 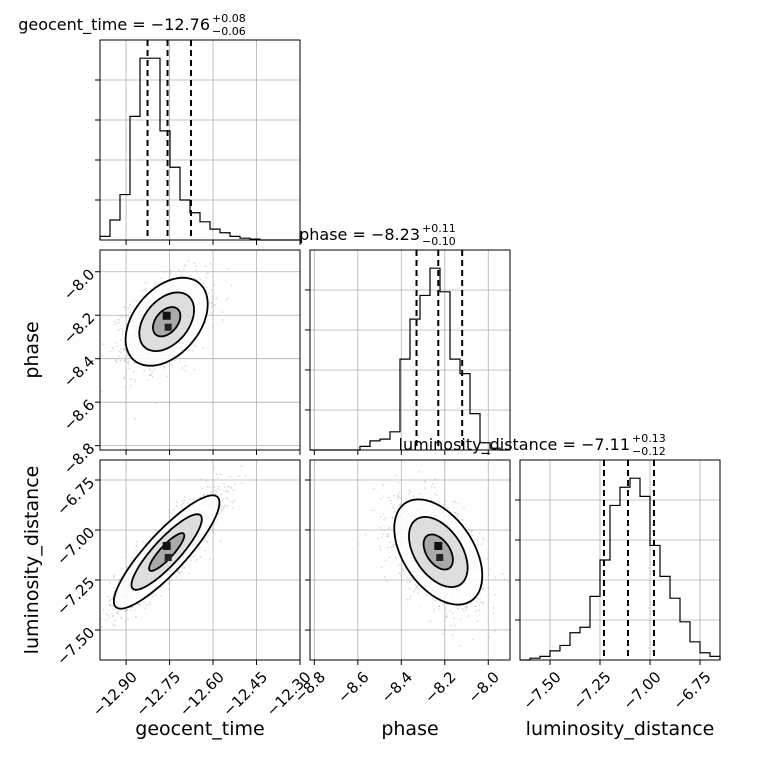 What do you see at coordinates (649, 451) in the screenshot?
I see `title-sub: −0.12` at bounding box center [649, 451].